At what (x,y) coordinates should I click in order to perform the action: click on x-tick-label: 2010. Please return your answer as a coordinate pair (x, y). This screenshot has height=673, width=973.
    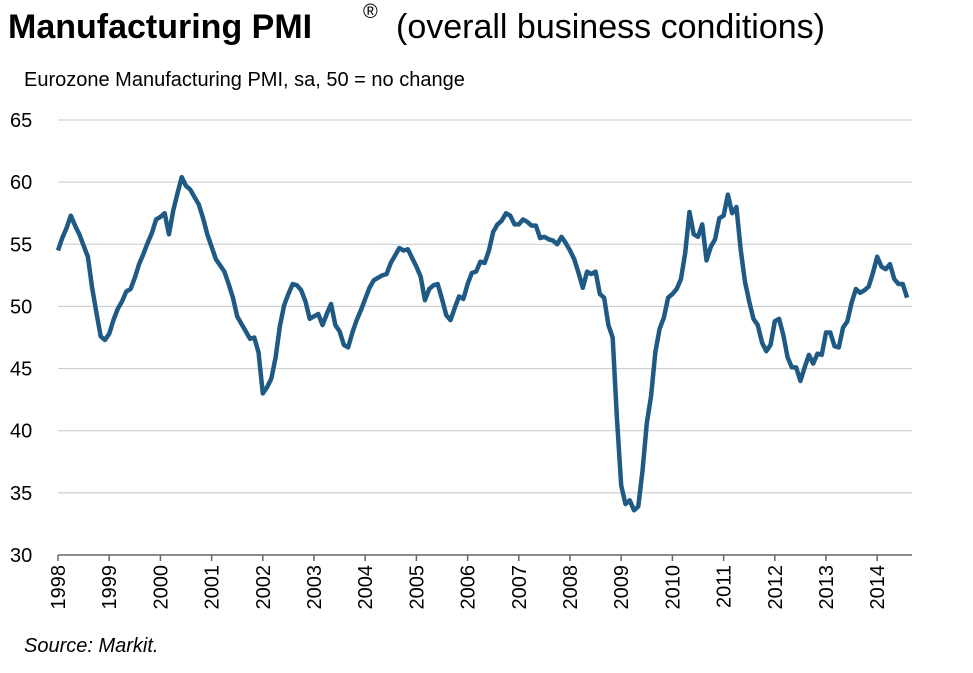
    Looking at the image, I should click on (673, 587).